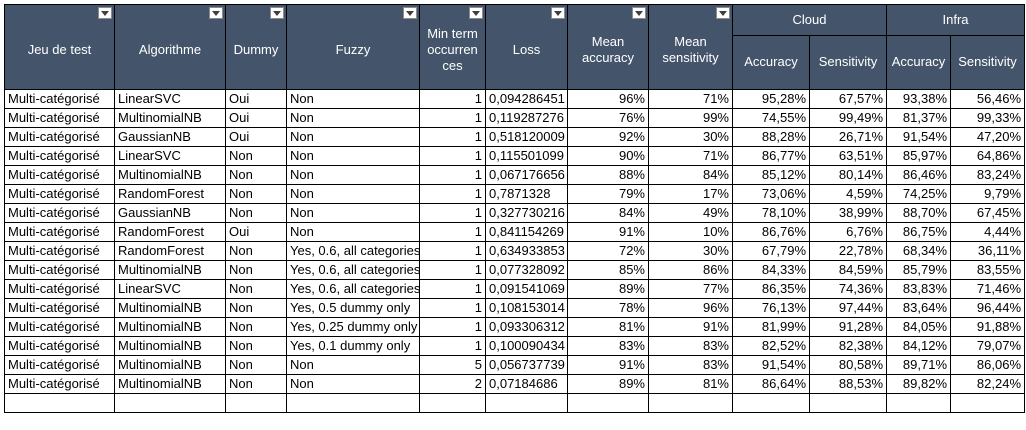  What do you see at coordinates (918, 289) in the screenshot?
I see `cell-infra-accuracy: 83,83%` at bounding box center [918, 289].